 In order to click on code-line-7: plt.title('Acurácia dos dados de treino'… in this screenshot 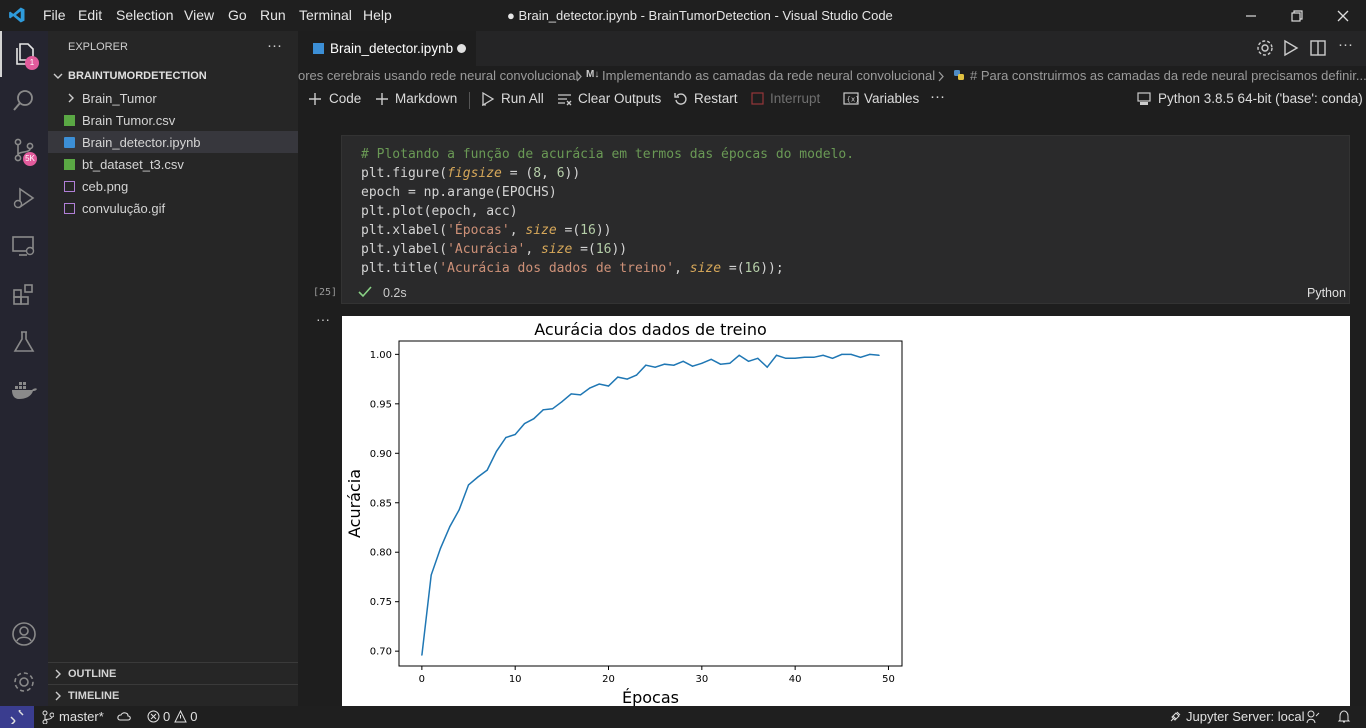, I will do `click(572, 268)`.